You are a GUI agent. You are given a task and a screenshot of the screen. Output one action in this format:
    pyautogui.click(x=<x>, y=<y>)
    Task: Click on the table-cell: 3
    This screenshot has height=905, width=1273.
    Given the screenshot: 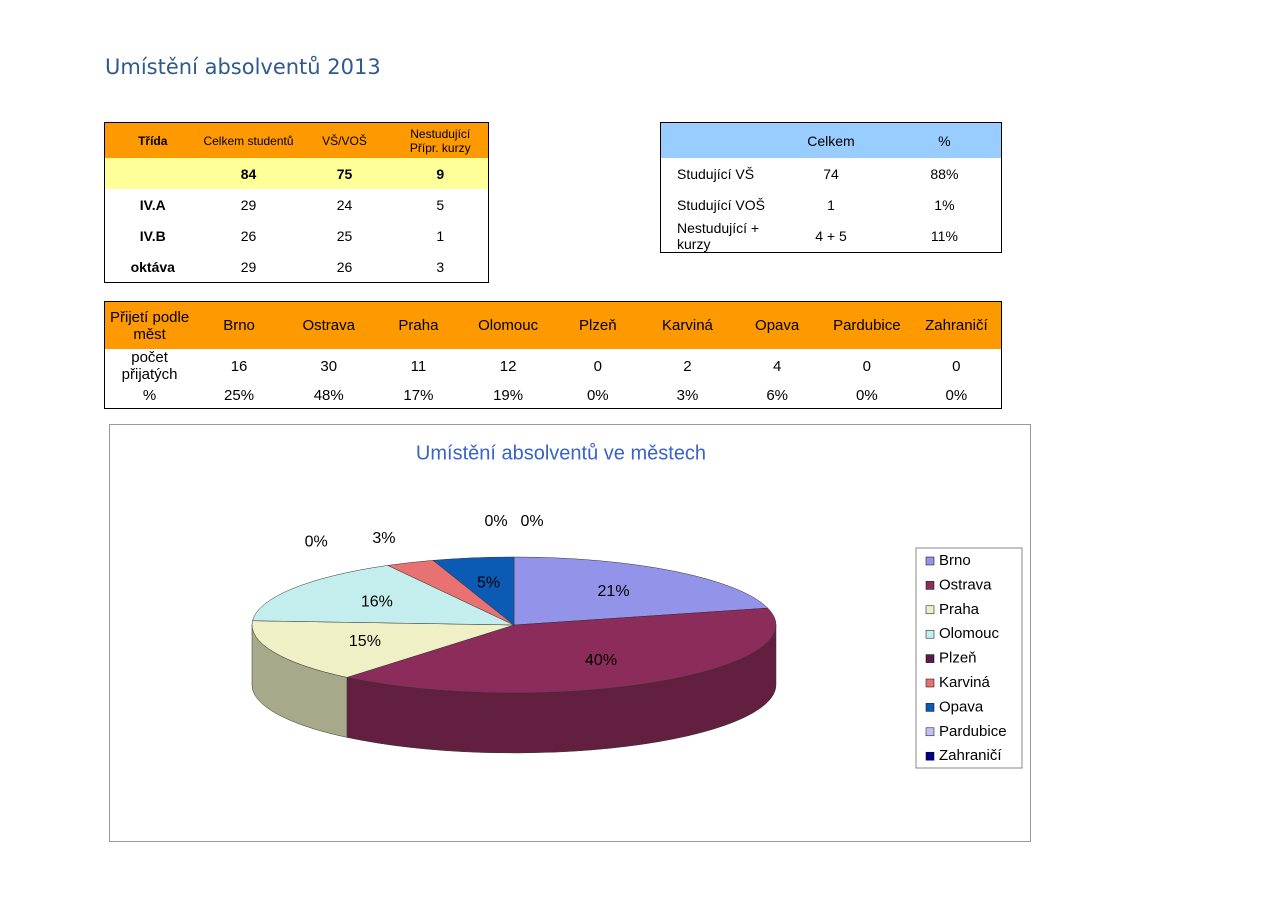 What is the action you would take?
    pyautogui.click(x=440, y=266)
    